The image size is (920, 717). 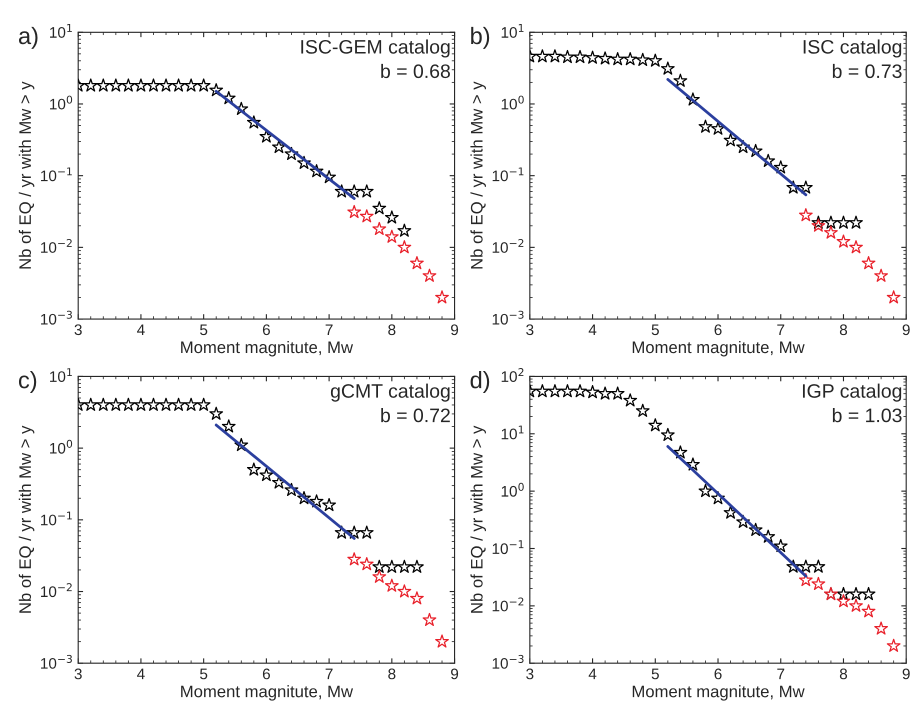 What do you see at coordinates (867, 415) in the screenshot?
I see `annotation: b = 1.03` at bounding box center [867, 415].